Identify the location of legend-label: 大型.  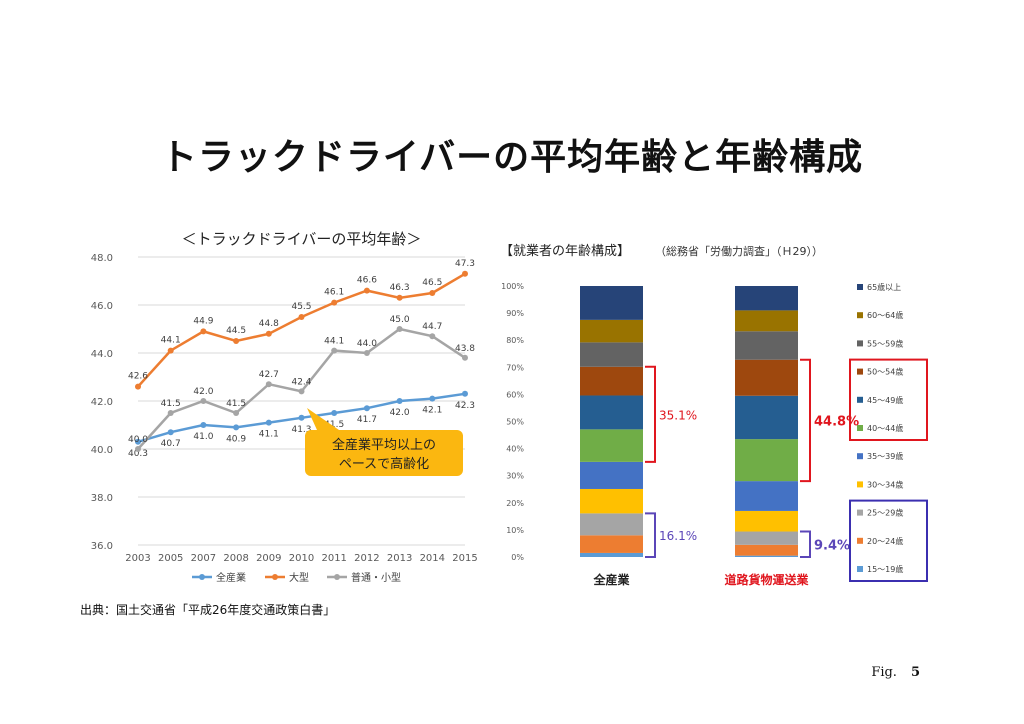
(299, 577).